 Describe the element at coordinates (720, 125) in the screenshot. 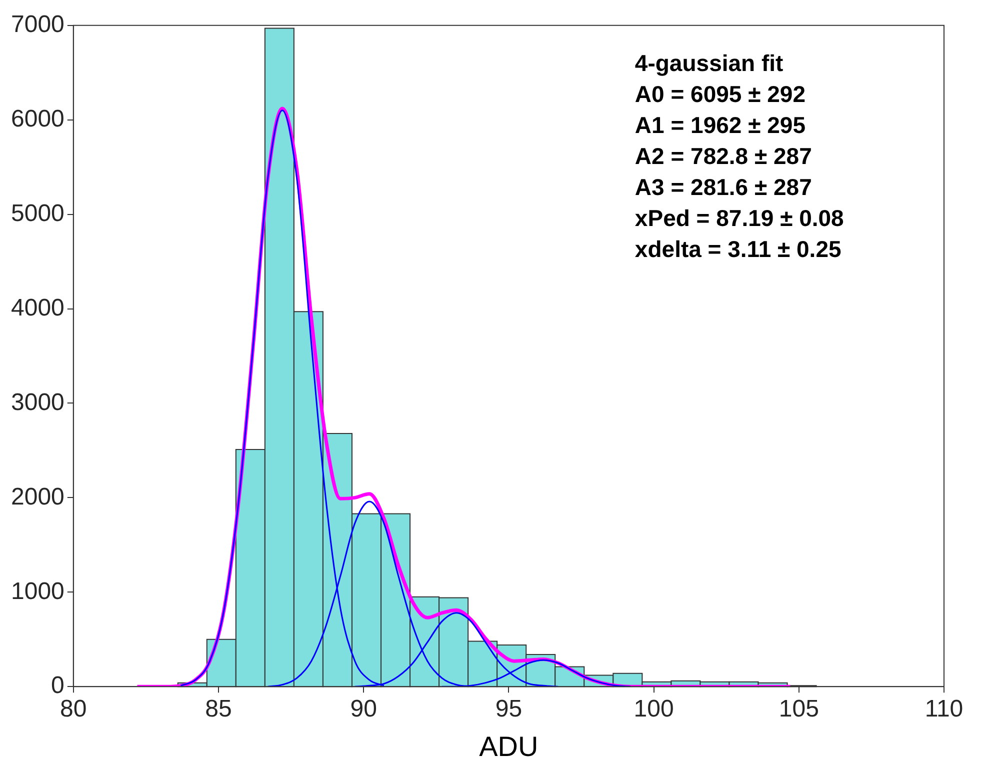

I see `annotation: A1 = 1962 ± 295` at that location.